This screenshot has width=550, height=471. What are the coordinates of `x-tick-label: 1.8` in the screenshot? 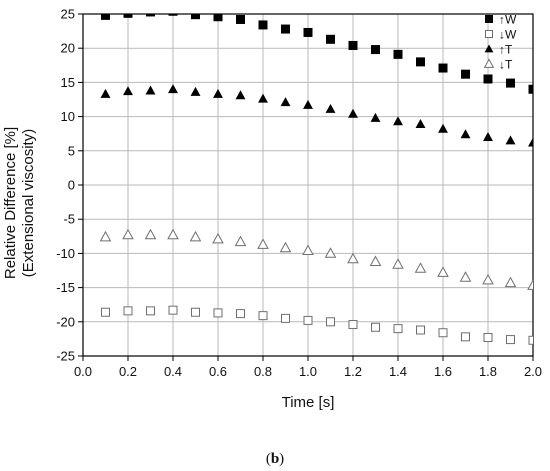 It's located at (488, 371).